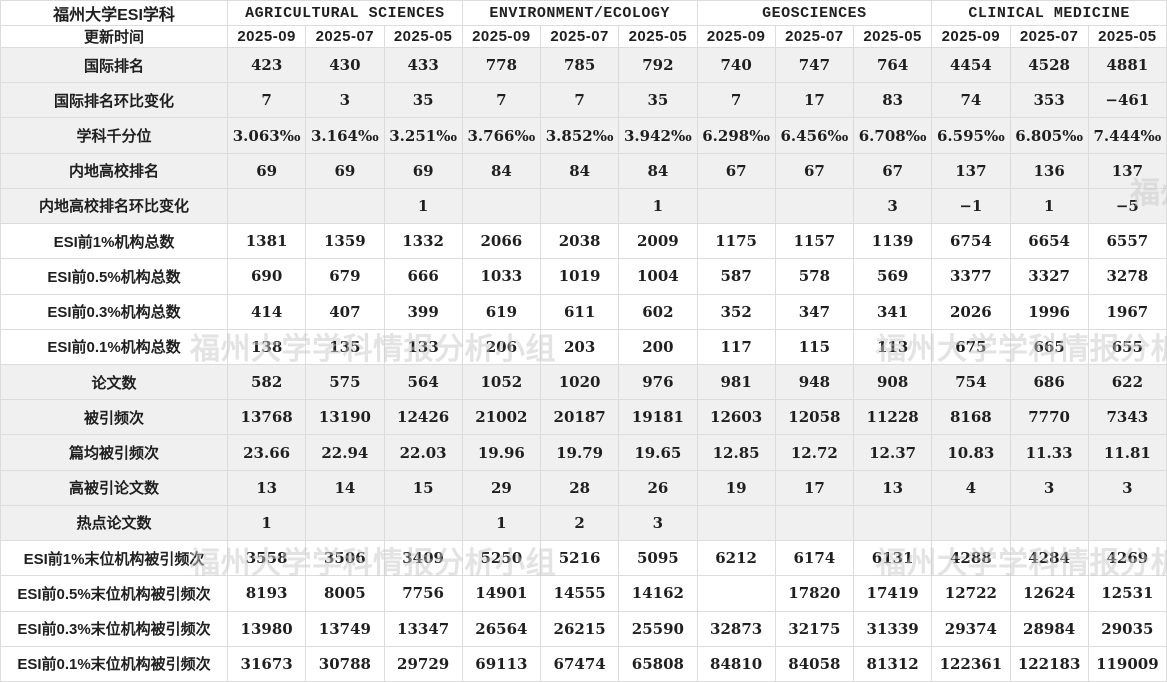 Image resolution: width=1167 pixels, height=682 pixels. Describe the element at coordinates (892, 628) in the screenshot. I see `value-cell: 31339` at that location.